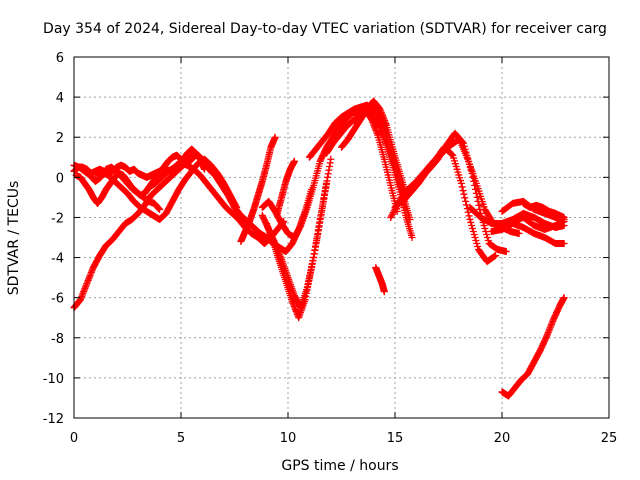 The width and height of the screenshot is (640, 480). Describe the element at coordinates (57, 299) in the screenshot. I see `y-tick-label: -6` at that location.